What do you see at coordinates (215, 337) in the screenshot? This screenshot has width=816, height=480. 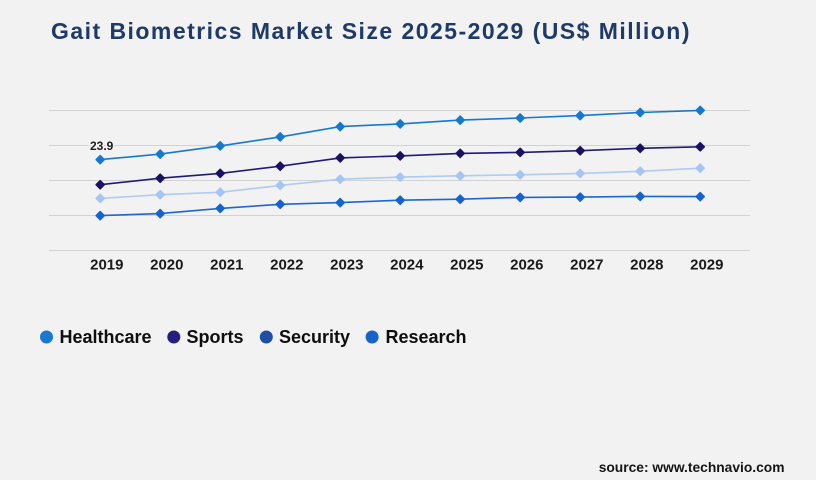 I see `svg-text: Sports` at bounding box center [215, 337].